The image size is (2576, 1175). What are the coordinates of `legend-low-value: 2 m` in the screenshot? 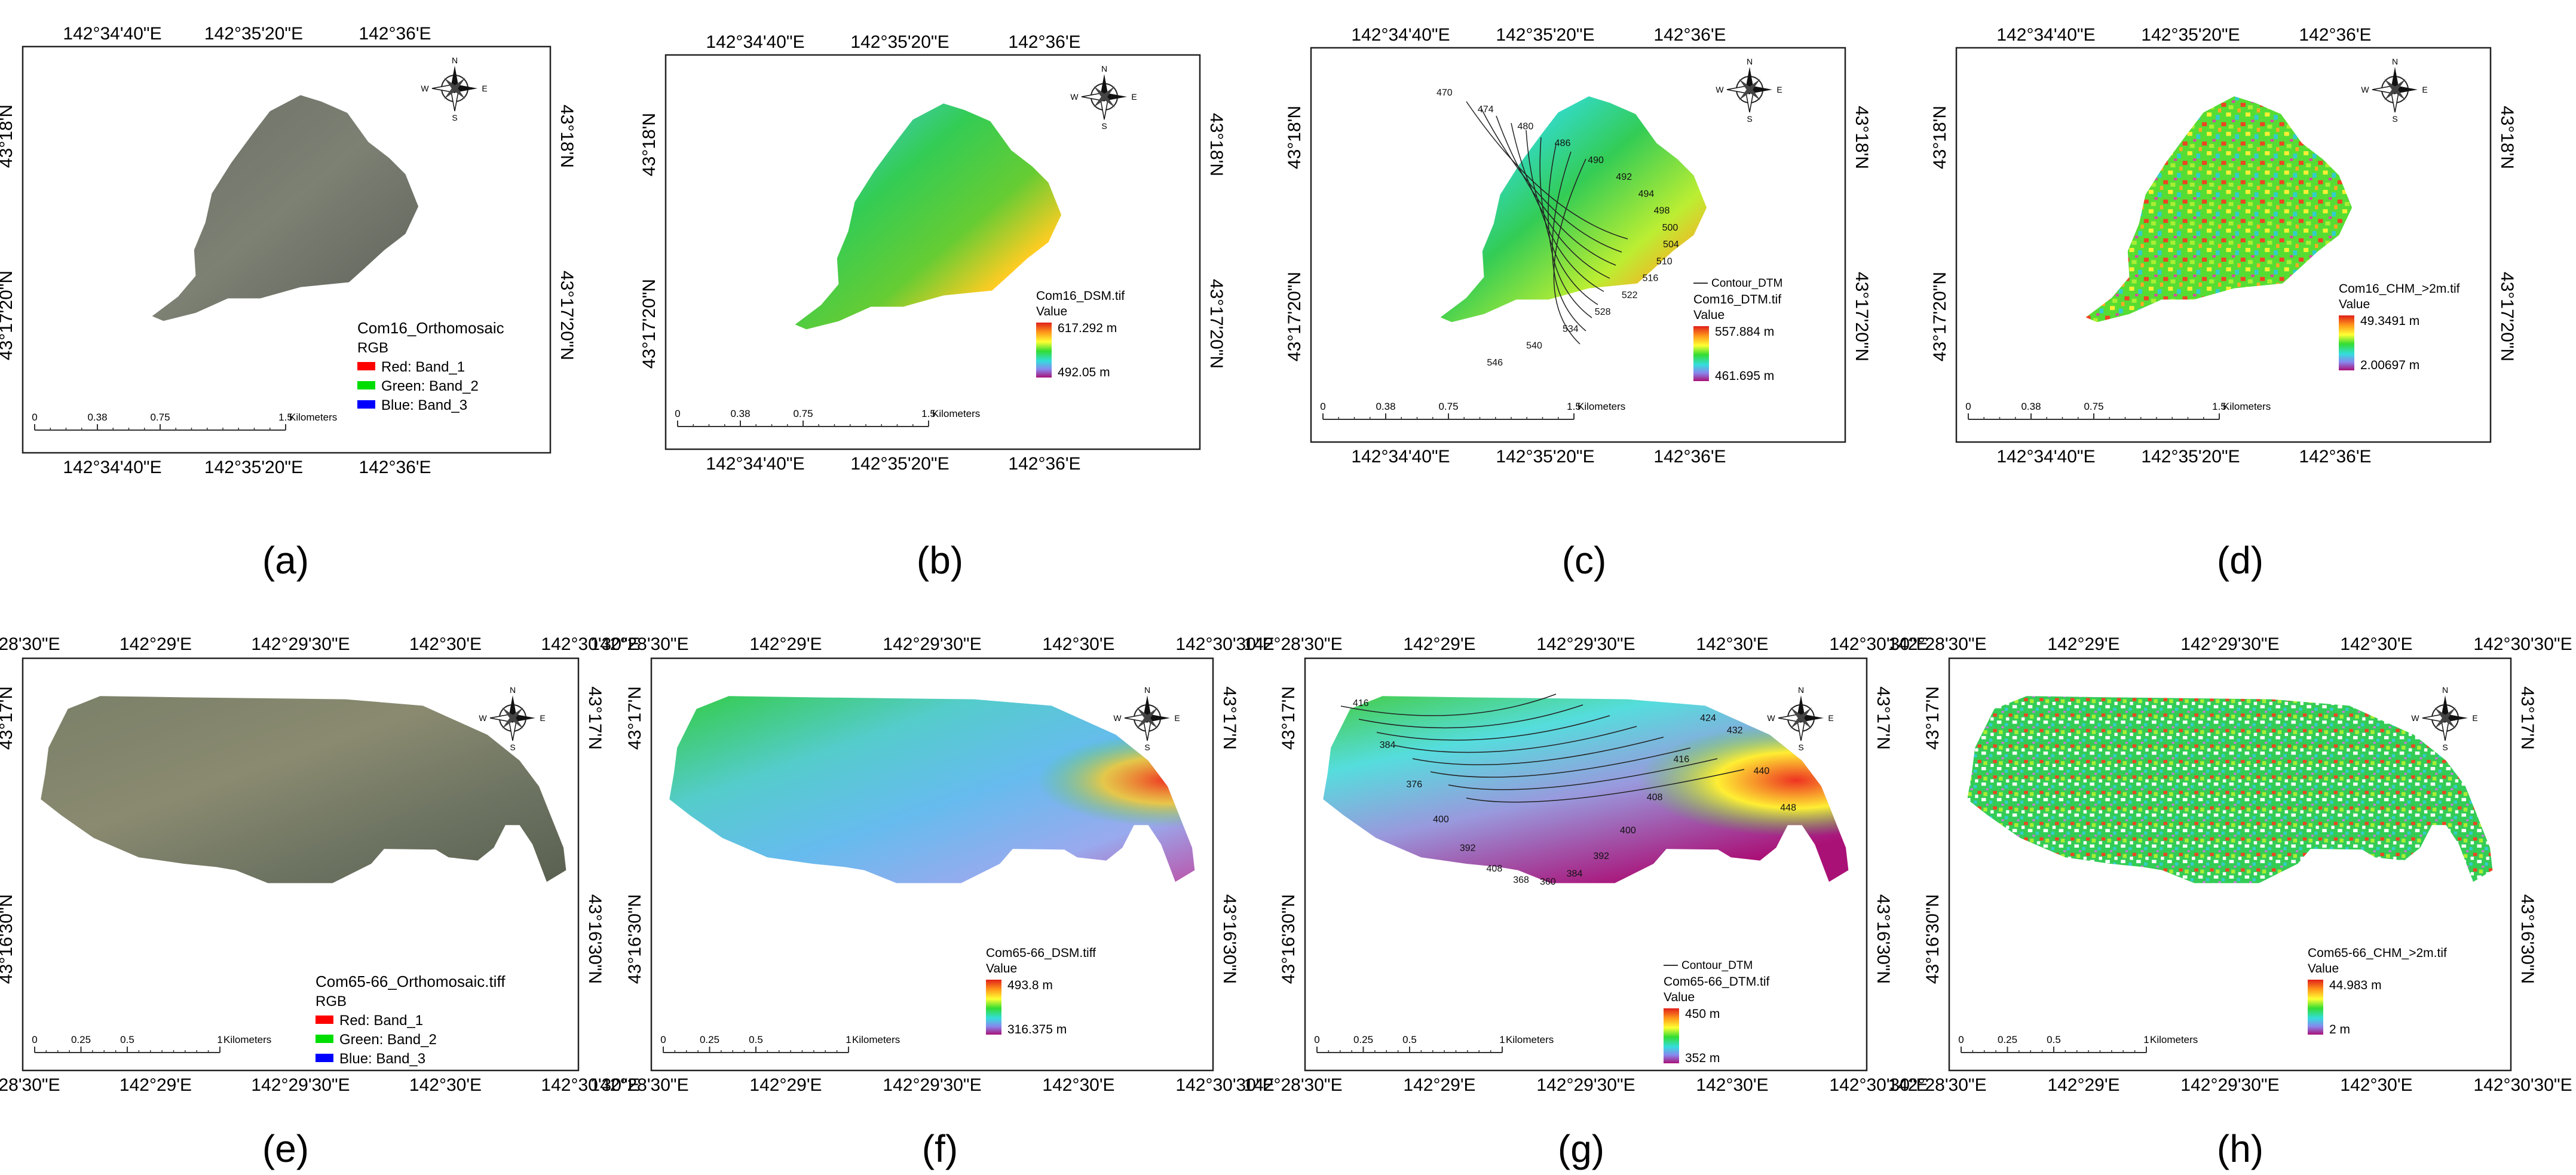 It's located at (2339, 1029).